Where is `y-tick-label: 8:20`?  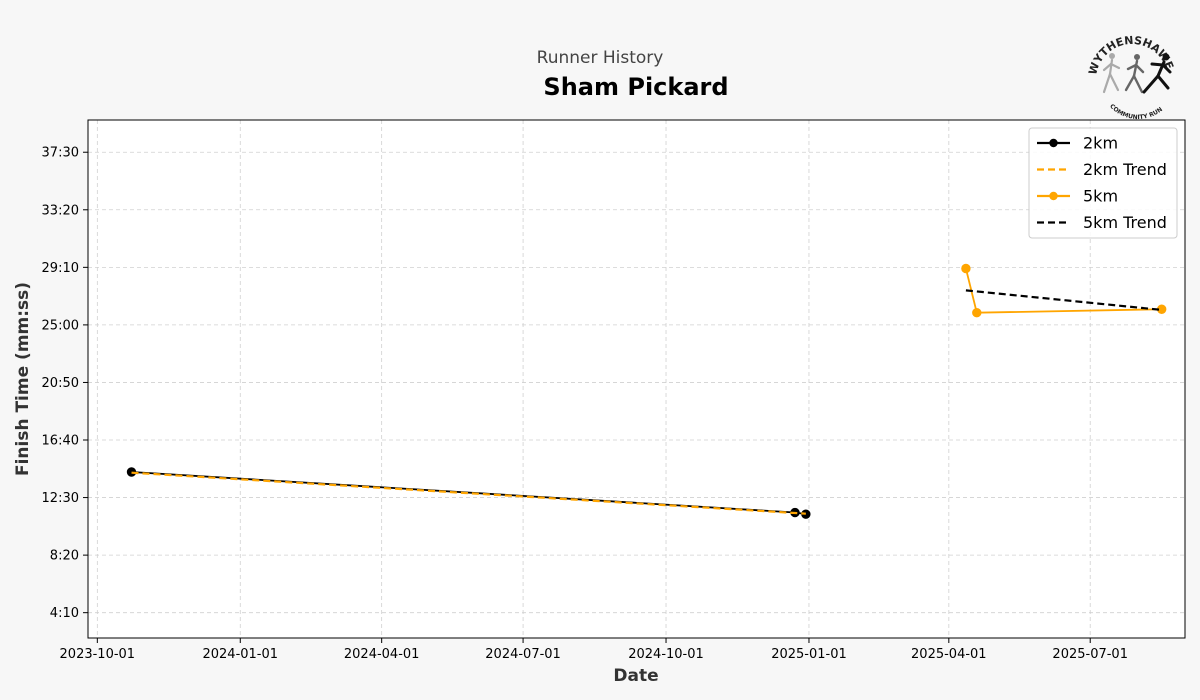 y-tick-label: 8:20 is located at coordinates (64, 556).